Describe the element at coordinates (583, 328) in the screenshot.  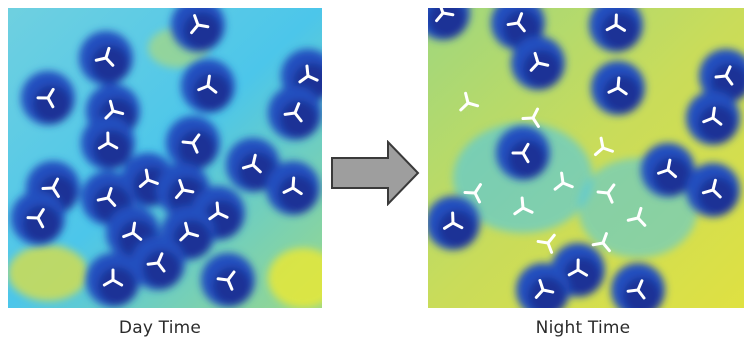
I see `night-time-caption: Night Time` at that location.